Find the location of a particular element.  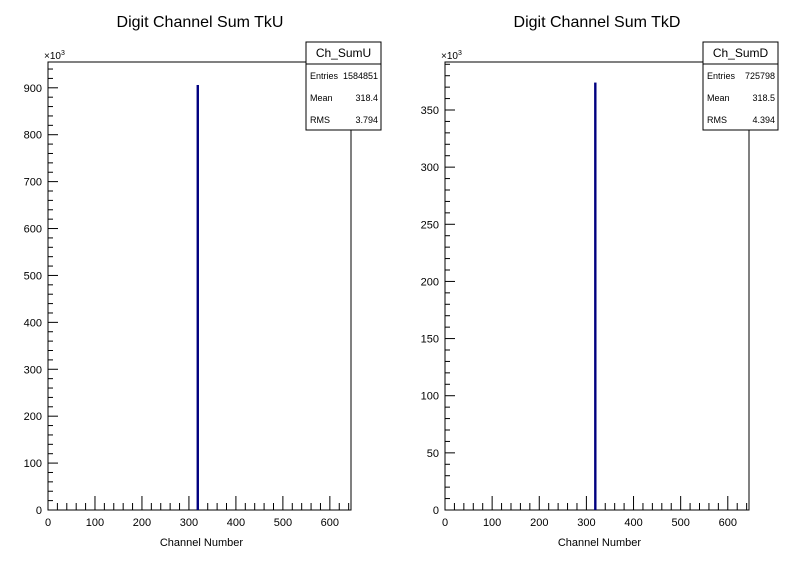

y-tick-label: 700 is located at coordinates (33, 183).